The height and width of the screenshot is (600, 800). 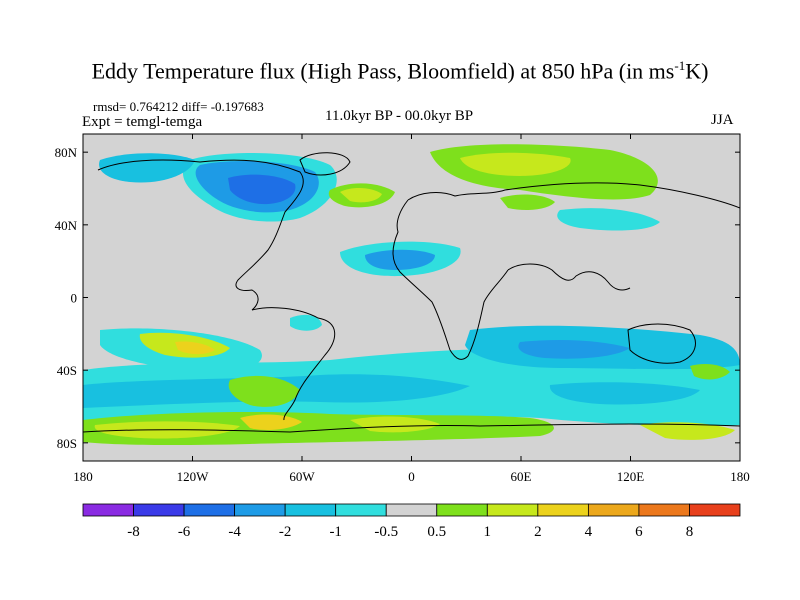 I want to click on colorbar-label: 2, so click(x=538, y=532).